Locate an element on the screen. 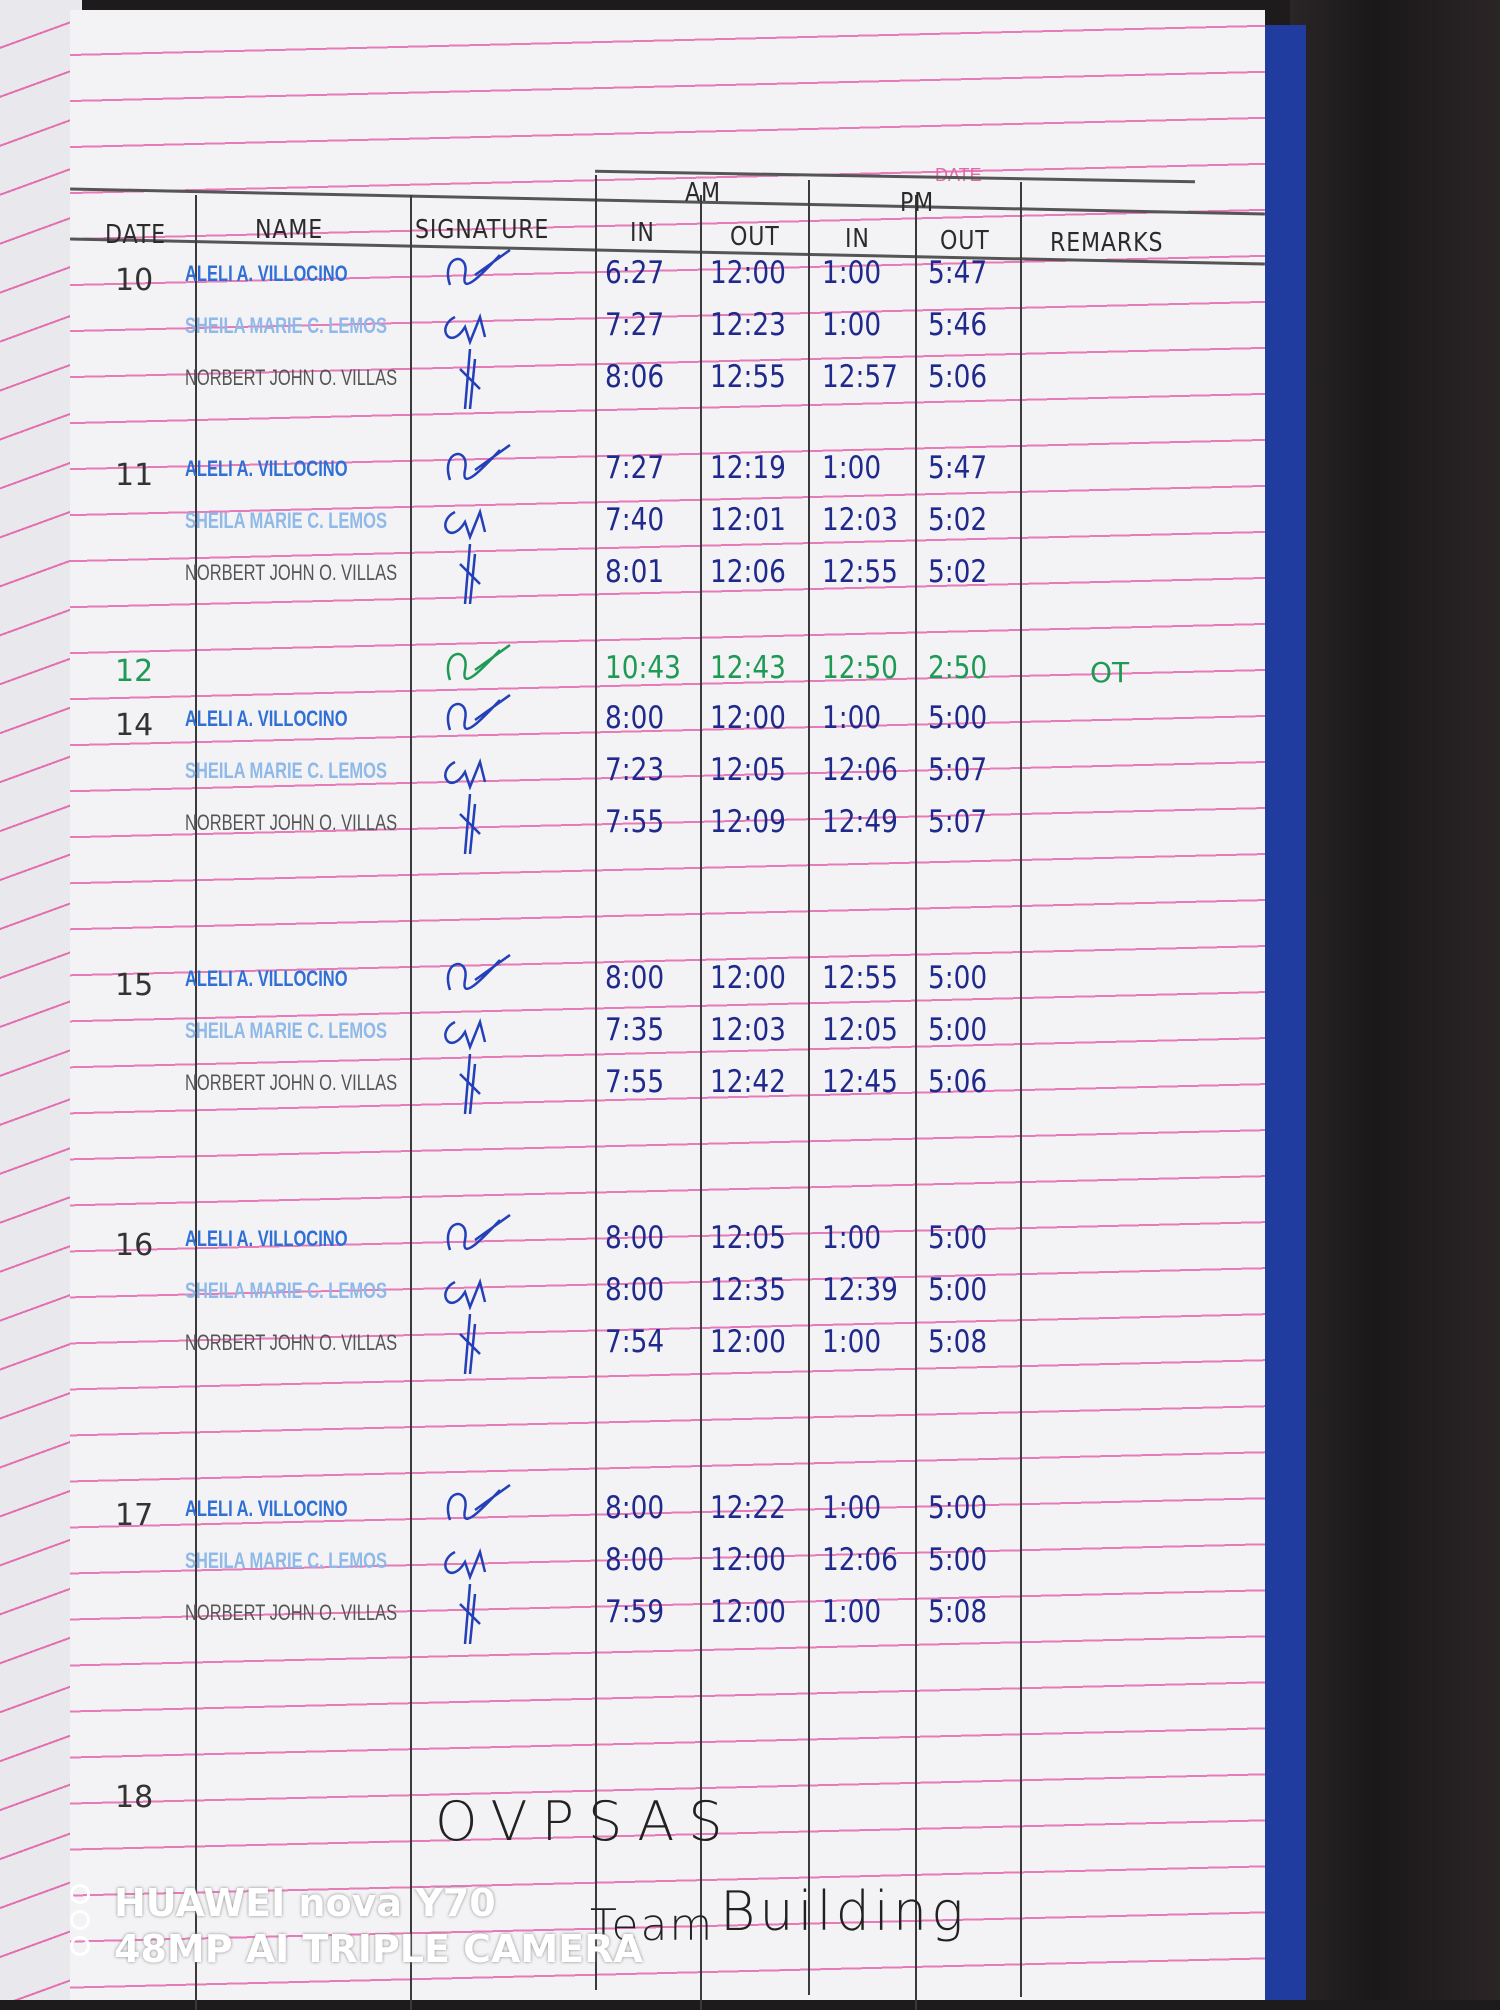 The image size is (1500, 2010). col-header-remarks: REMARKS is located at coordinates (1107, 243).